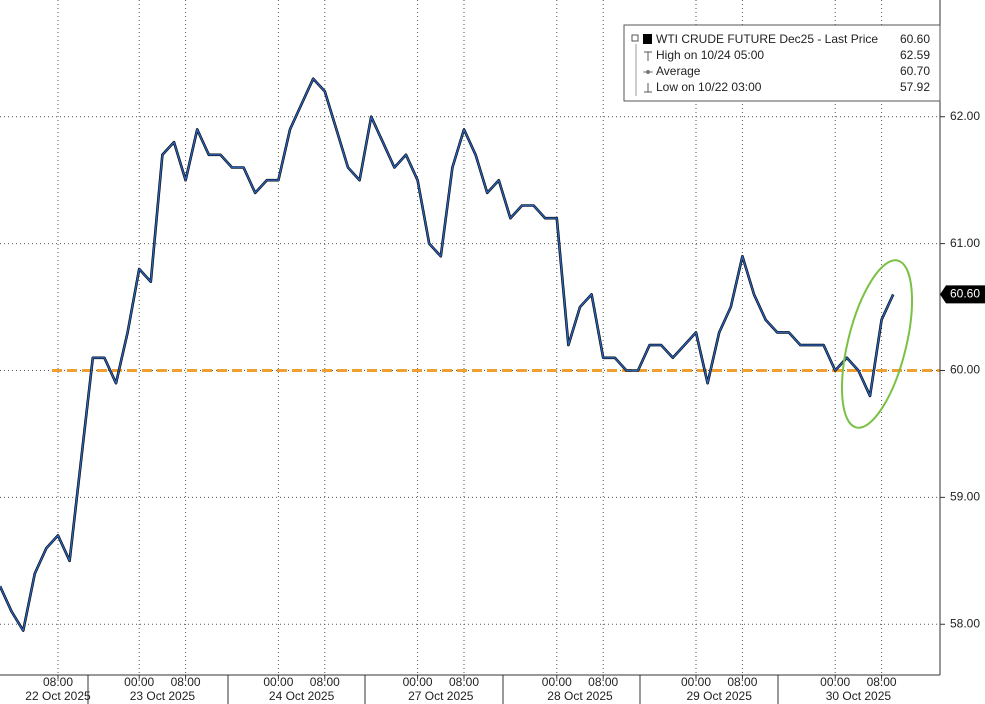  I want to click on y-tick-label: 58.00, so click(965, 623).